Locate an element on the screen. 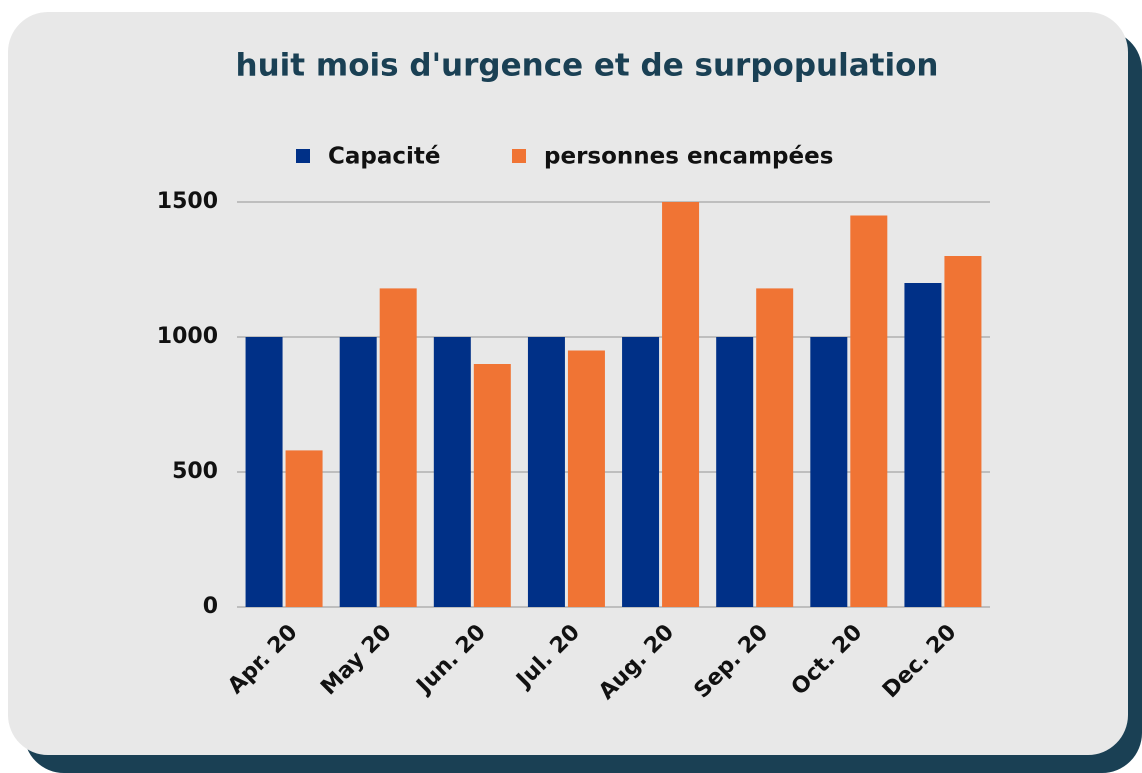 The image size is (1142, 773). y-tick-label: 0 is located at coordinates (210, 606).